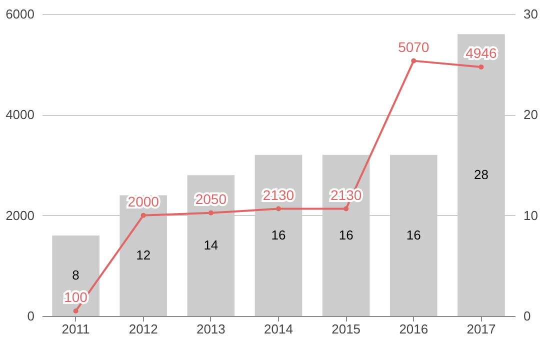 The width and height of the screenshot is (543, 341). What do you see at coordinates (481, 329) in the screenshot?
I see `x-tick-label: 2017` at bounding box center [481, 329].